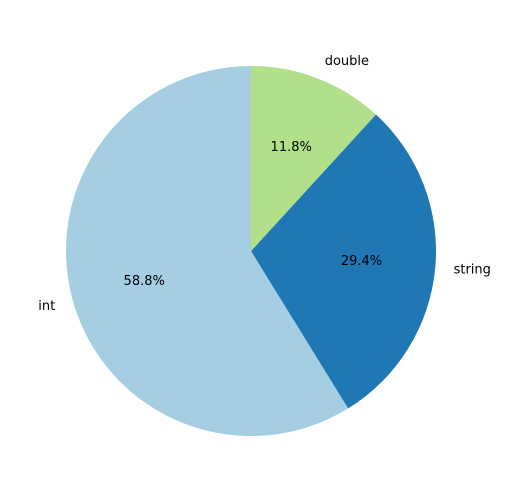 This screenshot has height=502, width=513. I want to click on pie-category-label-double: double, so click(347, 61).